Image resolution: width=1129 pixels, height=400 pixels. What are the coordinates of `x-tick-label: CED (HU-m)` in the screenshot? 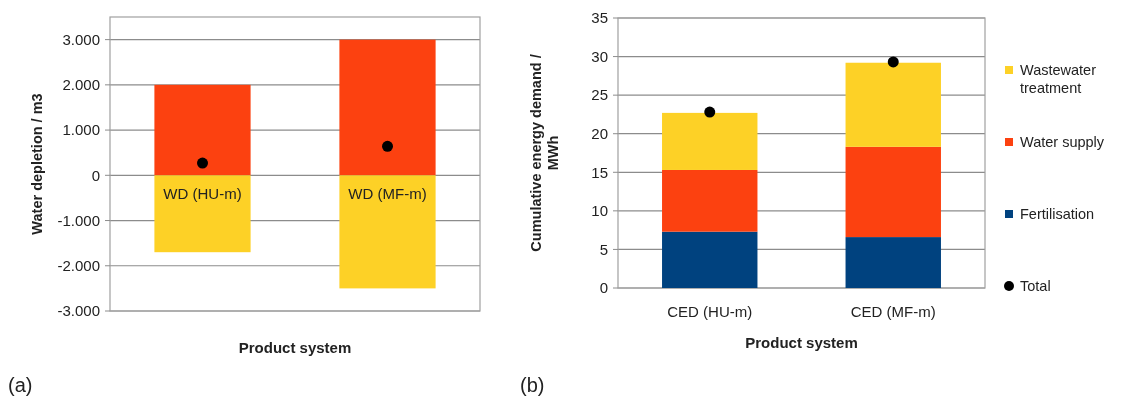 It's located at (710, 312).